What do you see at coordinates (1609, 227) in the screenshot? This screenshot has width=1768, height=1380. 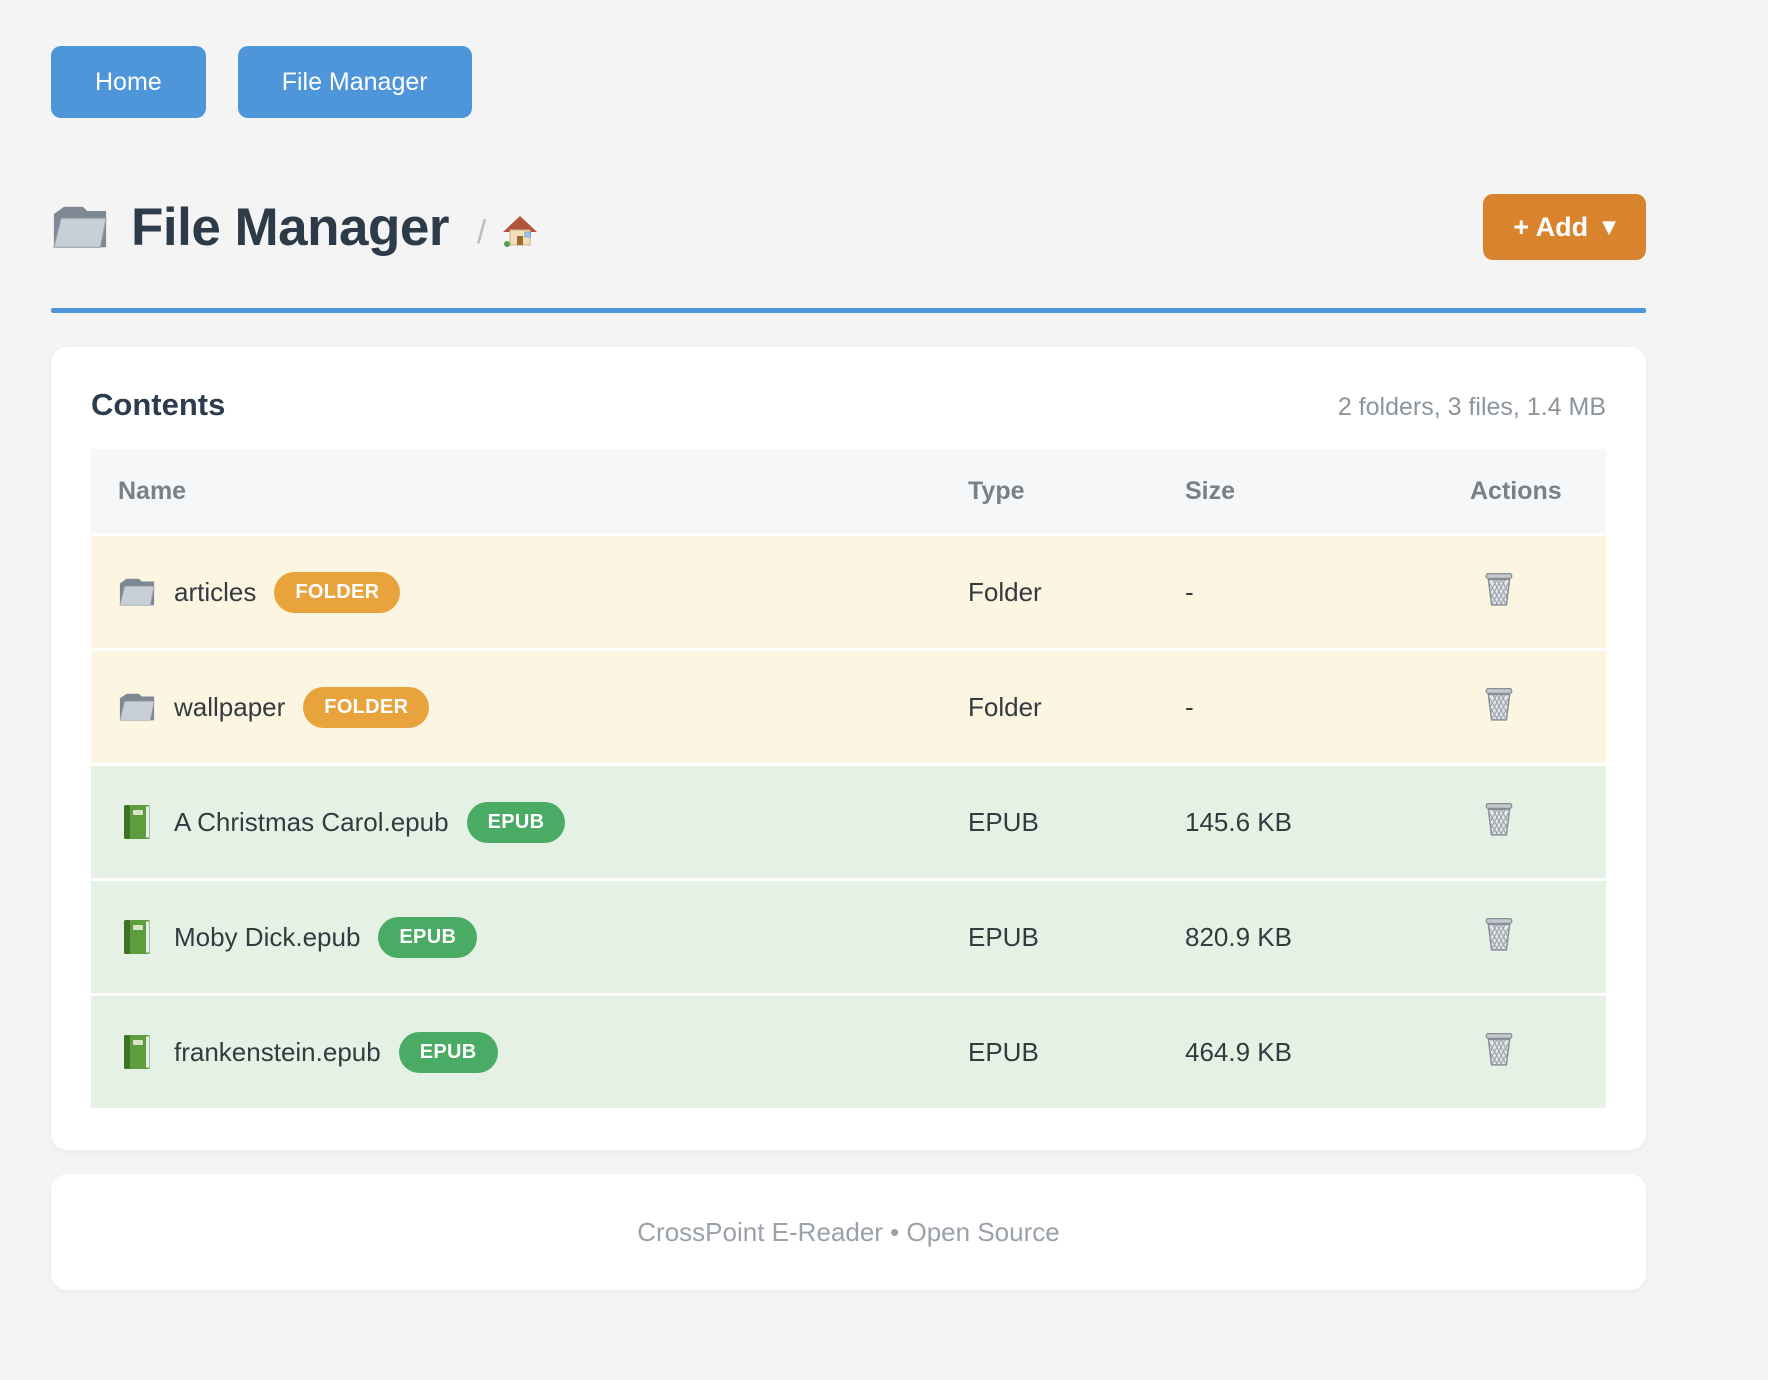 I see `chevron-down-icon: ▼` at bounding box center [1609, 227].